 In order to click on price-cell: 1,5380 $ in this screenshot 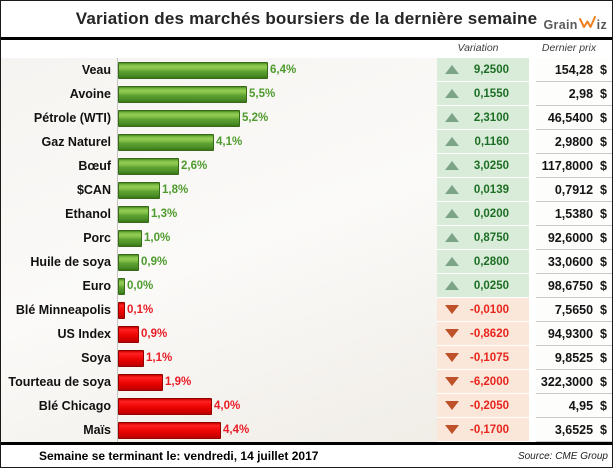, I will do `click(574, 214)`.